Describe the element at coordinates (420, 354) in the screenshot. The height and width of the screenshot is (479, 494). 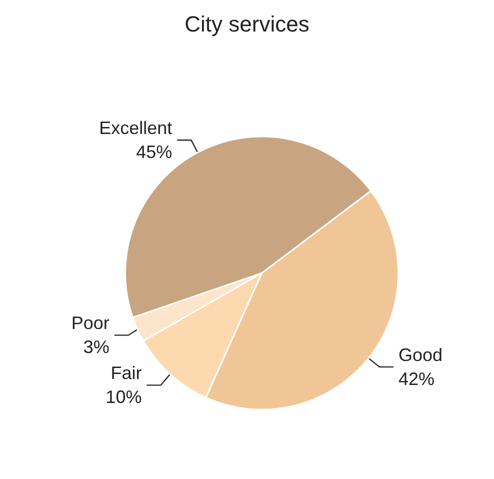
I see `slice-label: Good` at that location.